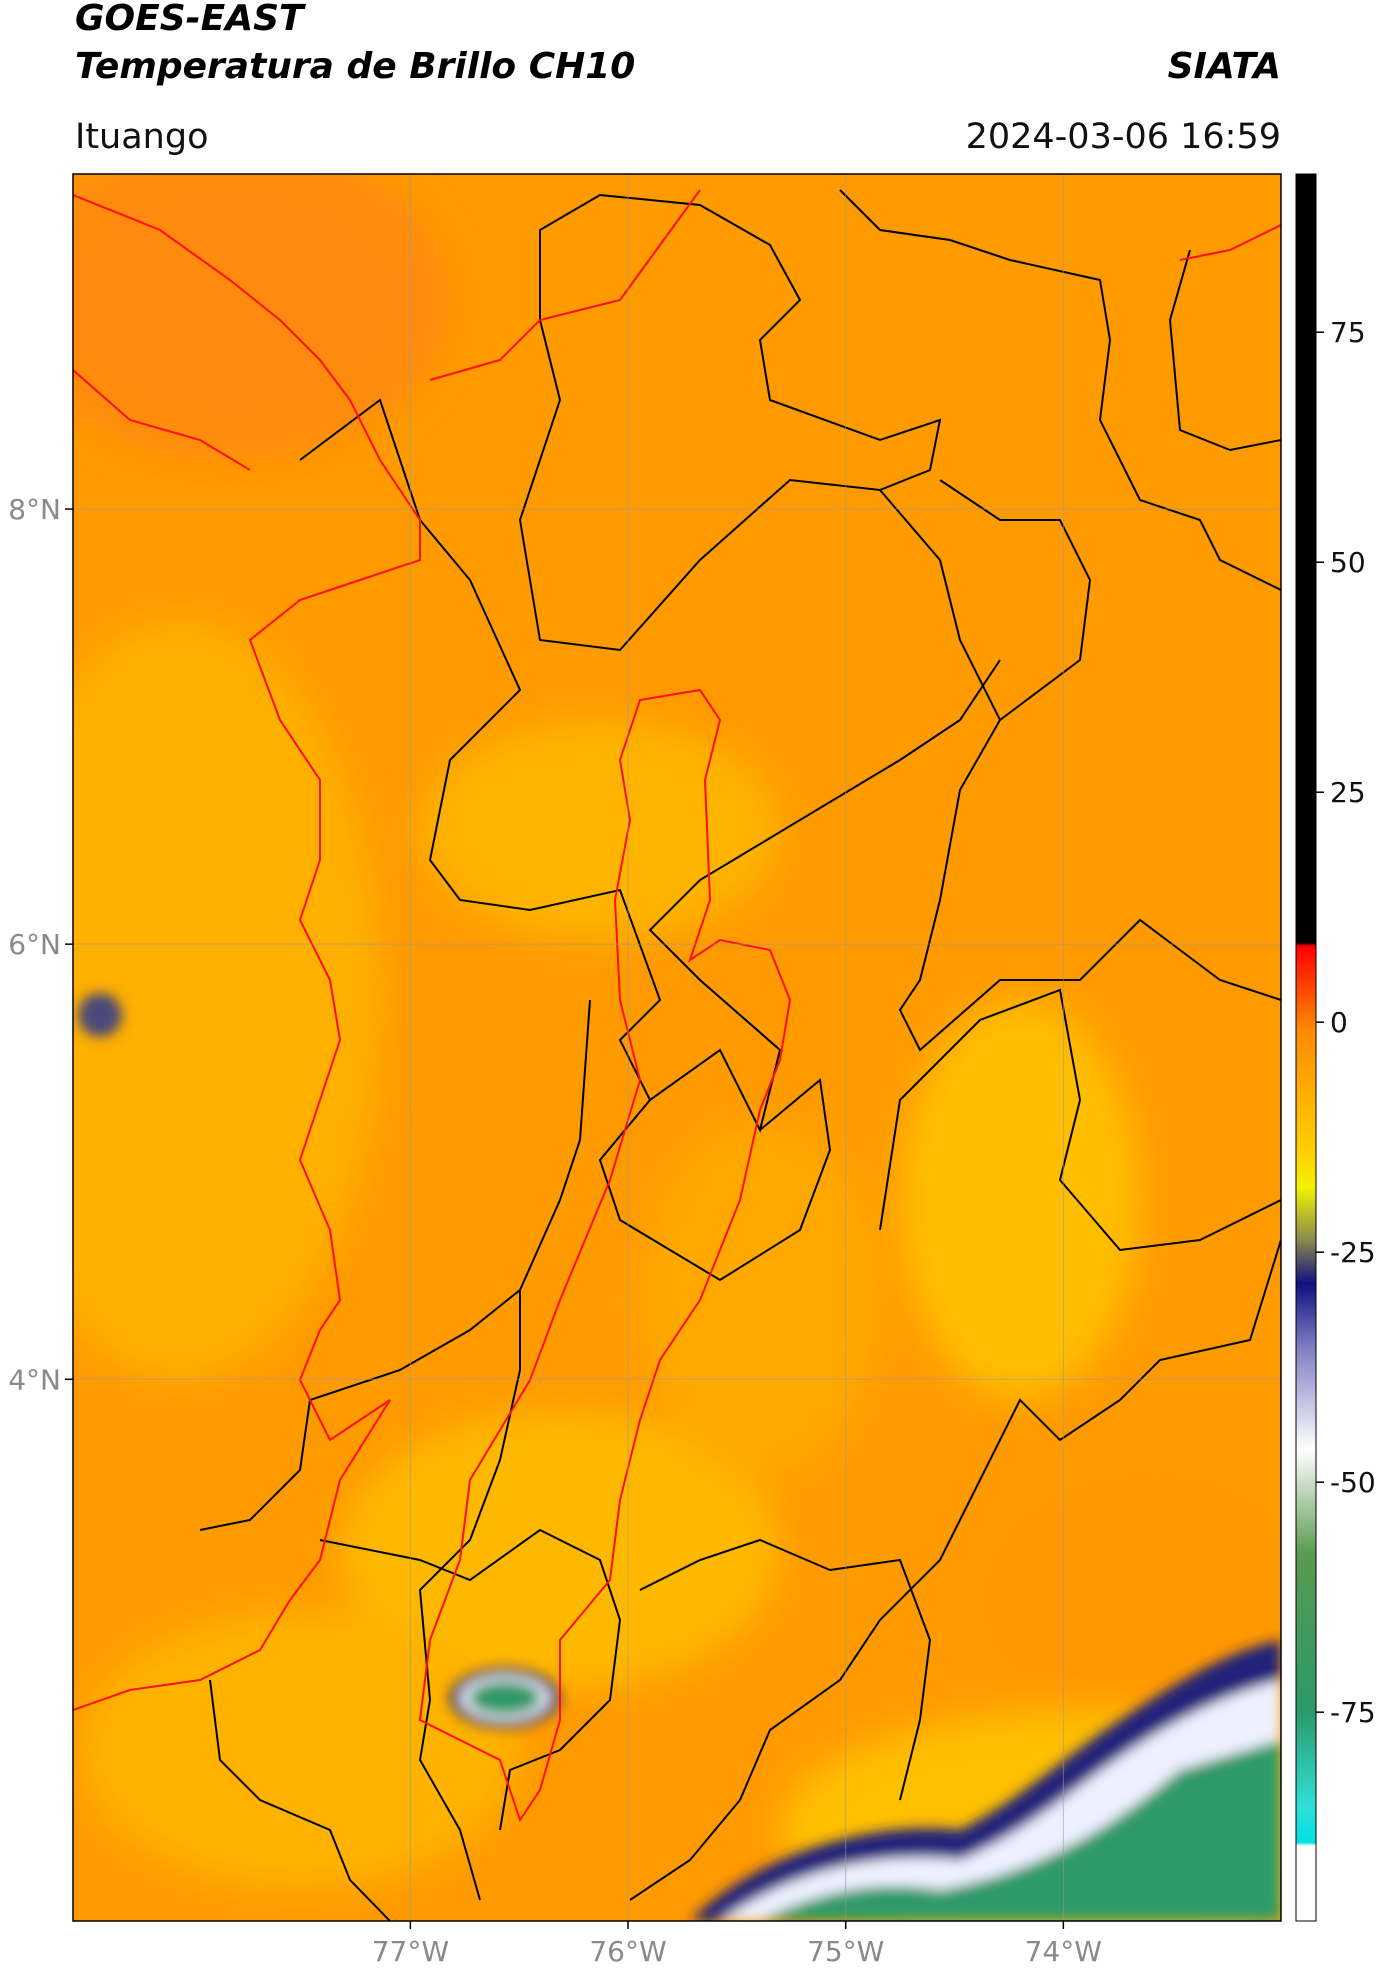  Describe the element at coordinates (1353, 1252) in the screenshot. I see `colorbar-tick-label: -25` at that location.